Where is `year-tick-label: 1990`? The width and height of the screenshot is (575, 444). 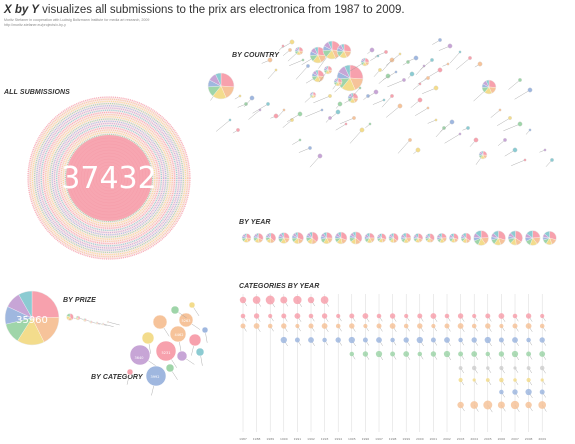 year-tick-label: 1990 is located at coordinates (284, 439).